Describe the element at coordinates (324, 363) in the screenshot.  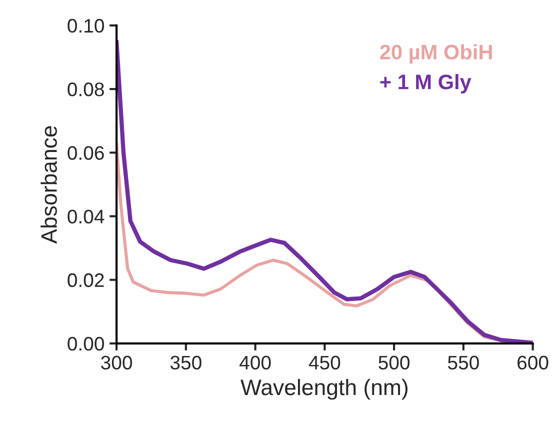
I see `x-tick-label: 450` at that location.